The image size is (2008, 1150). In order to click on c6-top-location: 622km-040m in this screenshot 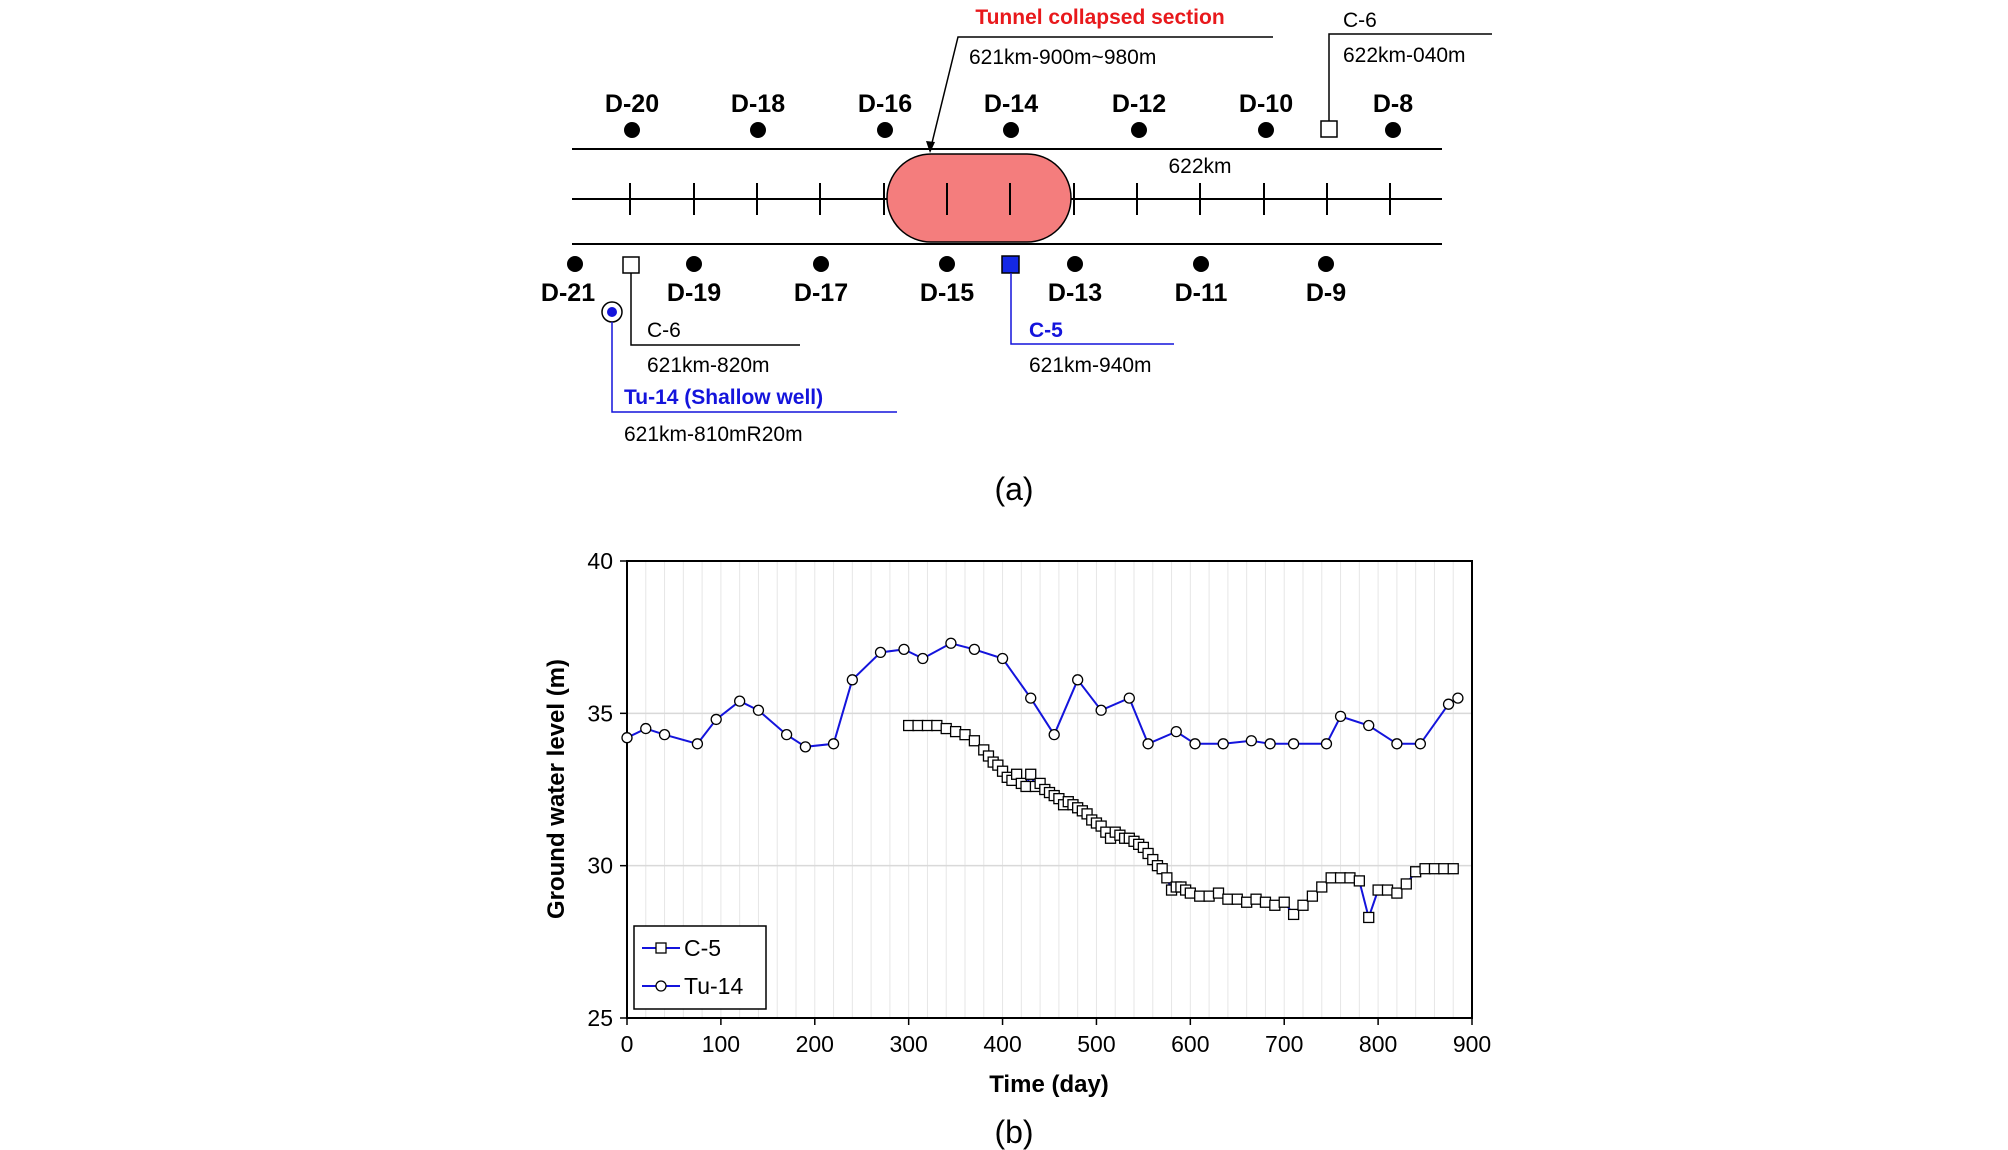, I will do `click(1404, 55)`.